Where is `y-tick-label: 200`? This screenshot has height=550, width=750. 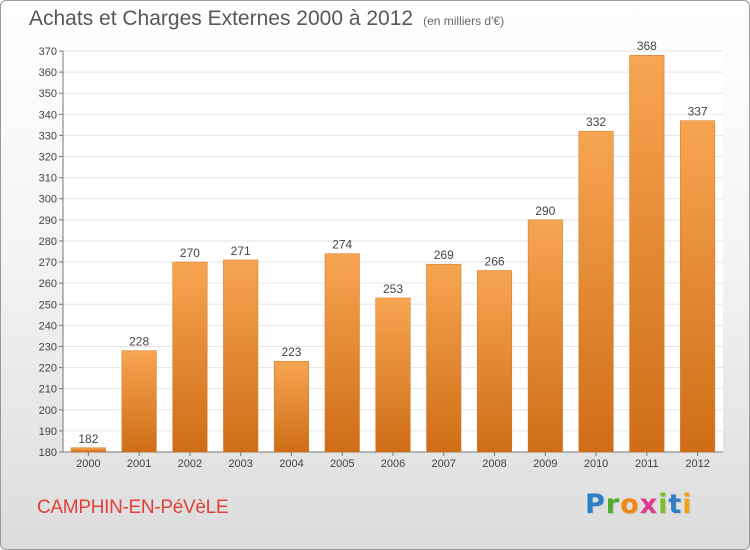 y-tick-label: 200 is located at coordinates (48, 411).